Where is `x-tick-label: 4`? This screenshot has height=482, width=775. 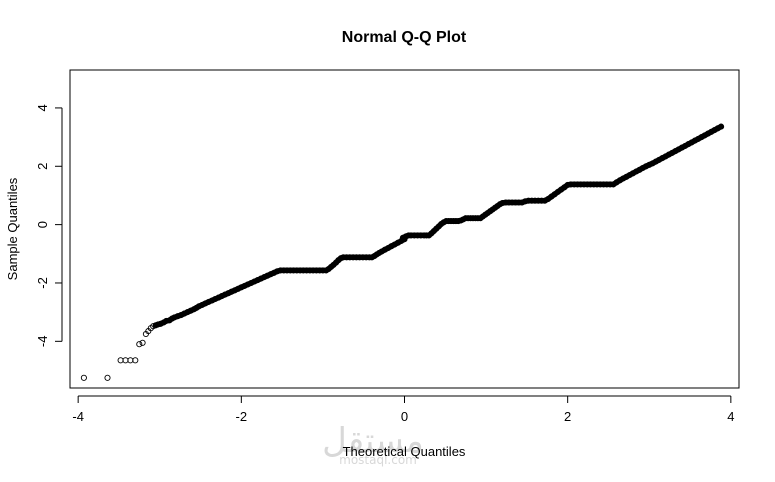
x-tick-label: 4 is located at coordinates (730, 416).